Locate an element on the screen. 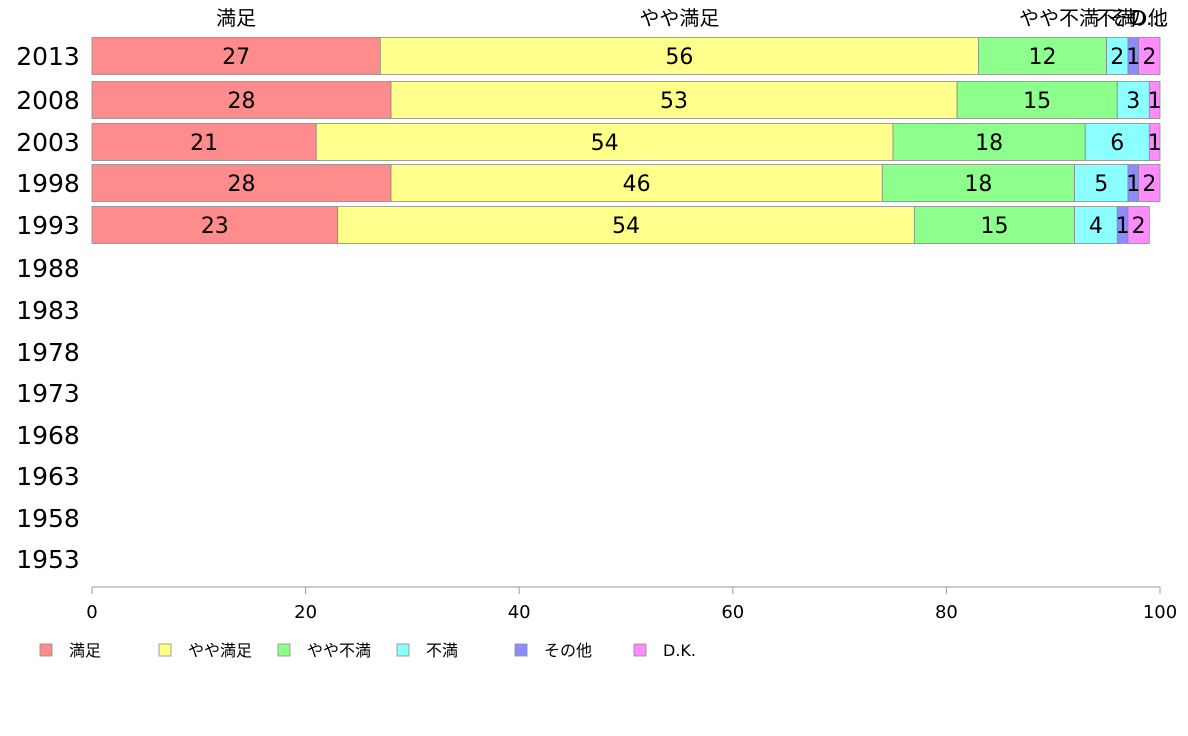 This screenshot has width=1188, height=736. y-tick-label: 1998 is located at coordinates (48, 183).